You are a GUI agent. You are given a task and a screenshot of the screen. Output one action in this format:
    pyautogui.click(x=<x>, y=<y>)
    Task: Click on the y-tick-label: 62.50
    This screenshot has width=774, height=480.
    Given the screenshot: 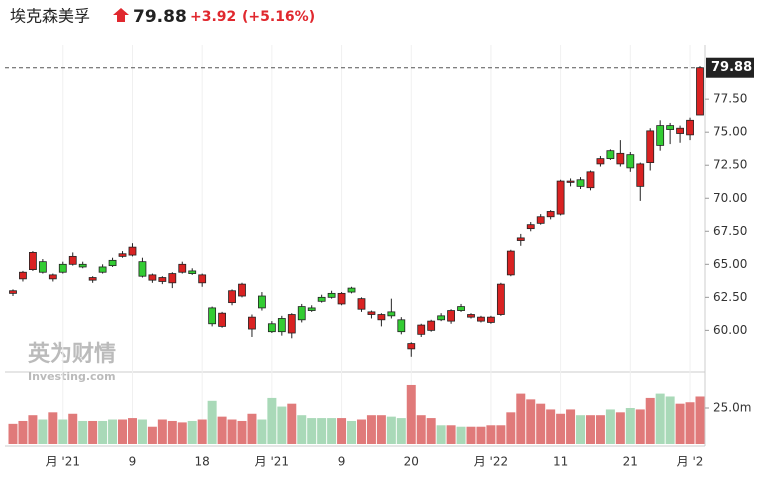 What is the action you would take?
    pyautogui.click(x=730, y=297)
    